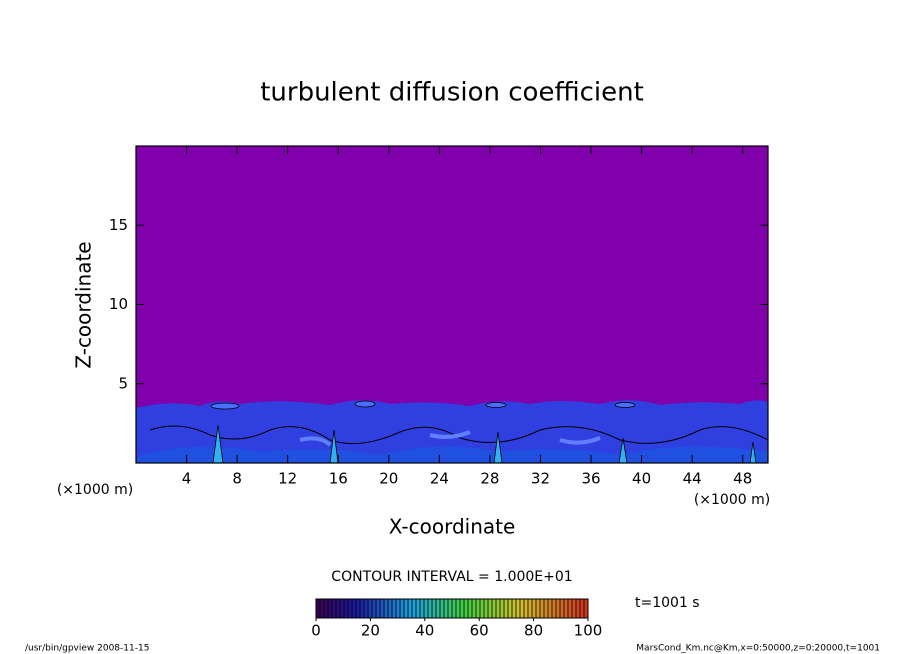 The height and width of the screenshot is (654, 904). I want to click on x-tick-label: 4, so click(187, 479).